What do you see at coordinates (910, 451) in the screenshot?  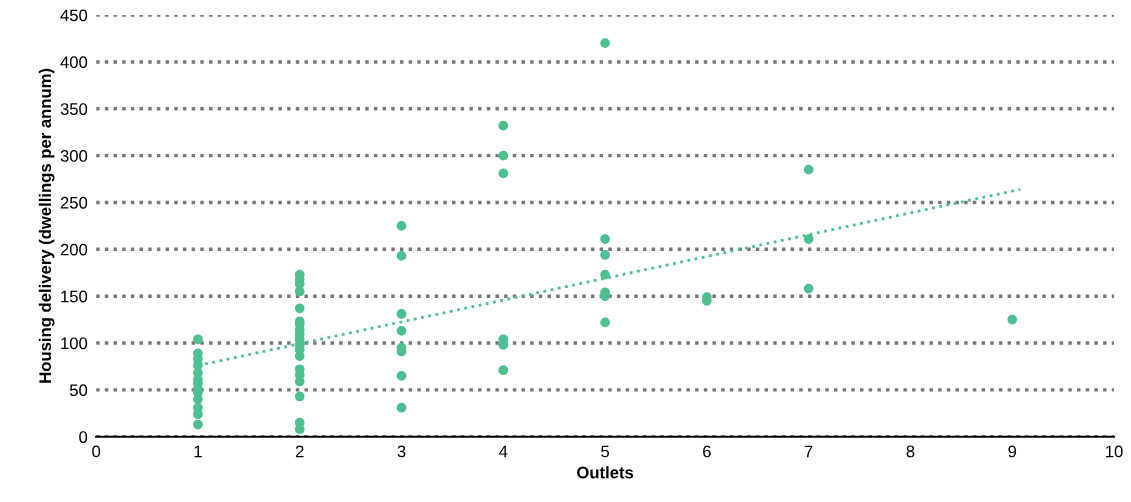 I see `x-tick-label: 8` at bounding box center [910, 451].